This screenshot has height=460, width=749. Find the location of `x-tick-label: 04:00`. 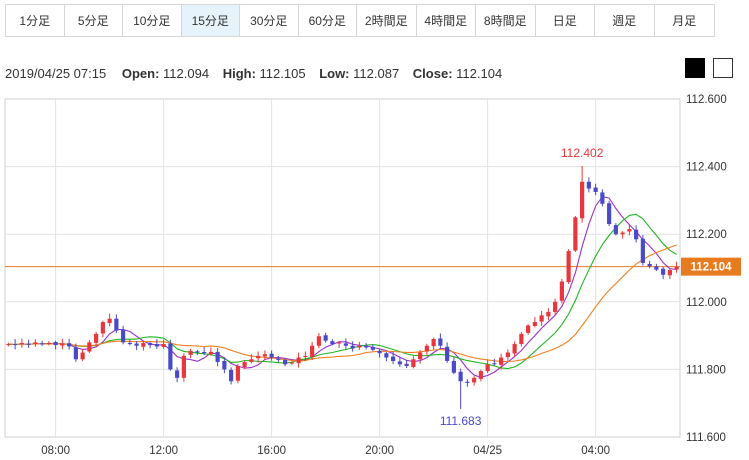

x-tick-label: 04:00 is located at coordinates (595, 451).